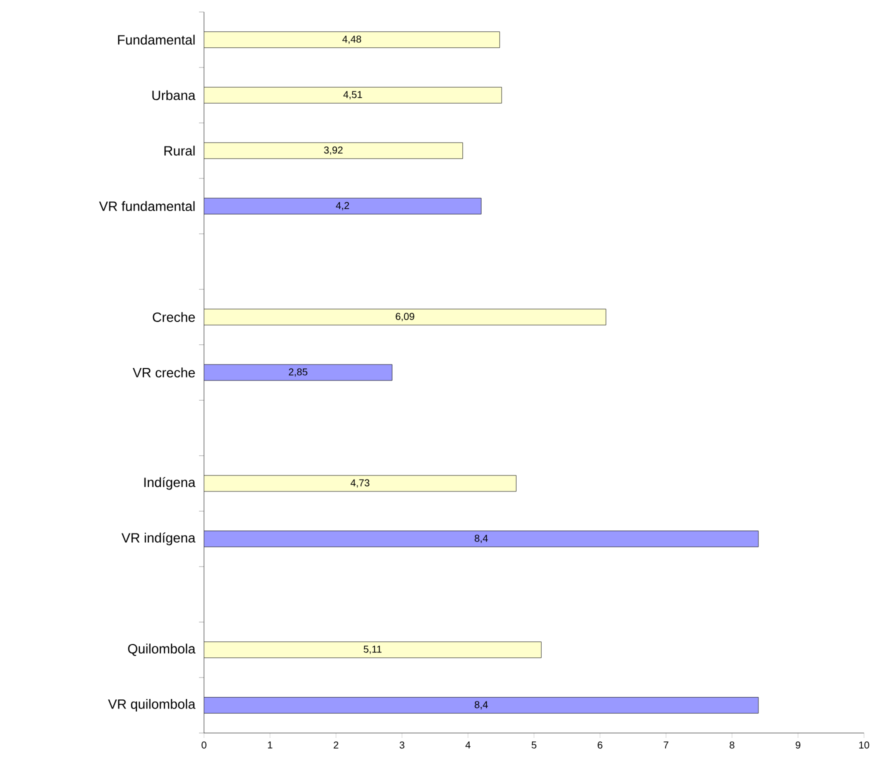  What do you see at coordinates (298, 372) in the screenshot?
I see `data-label: 2,85` at bounding box center [298, 372].